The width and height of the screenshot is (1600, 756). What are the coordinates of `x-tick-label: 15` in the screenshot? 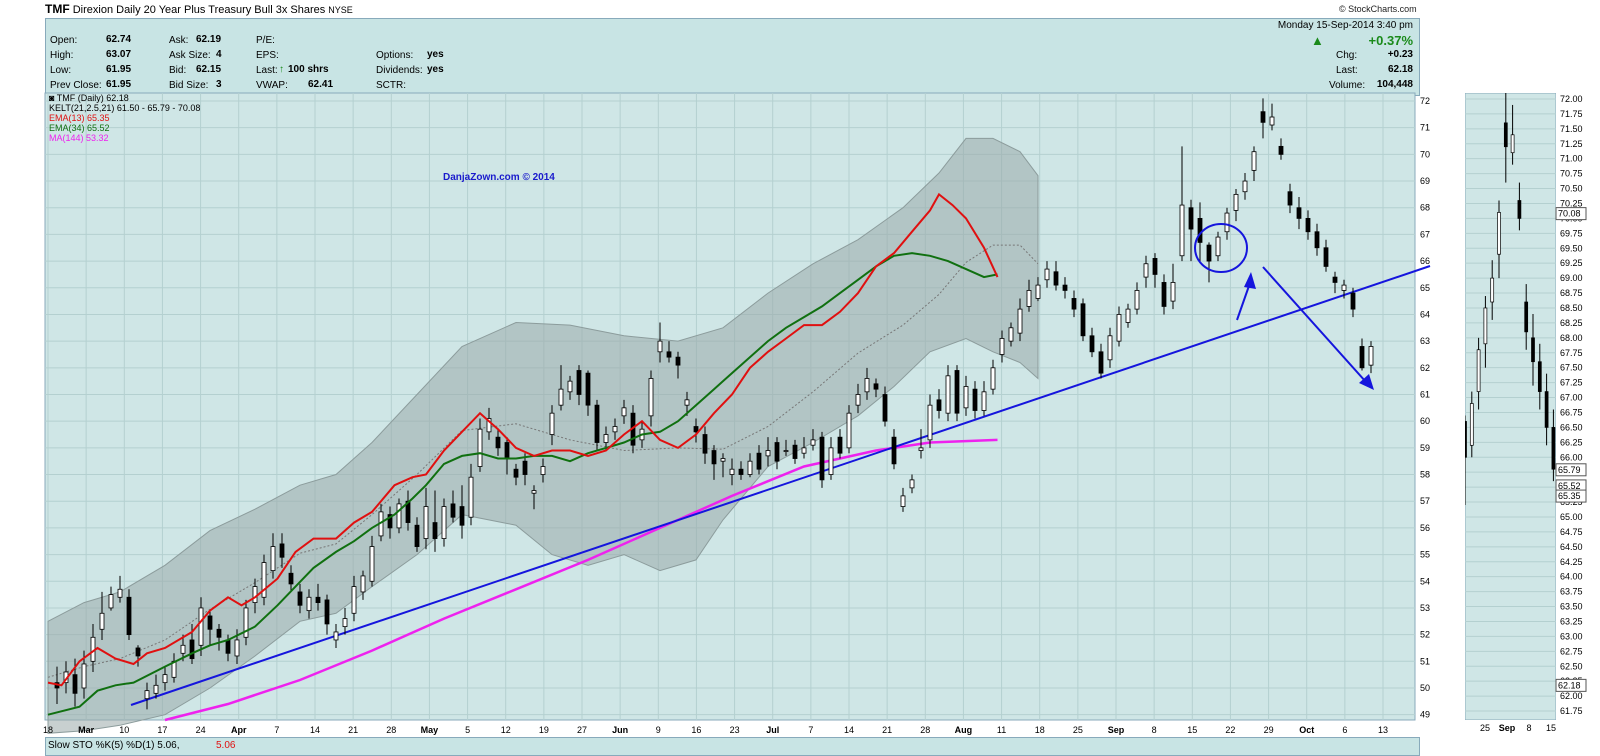 It's located at (1192, 730).